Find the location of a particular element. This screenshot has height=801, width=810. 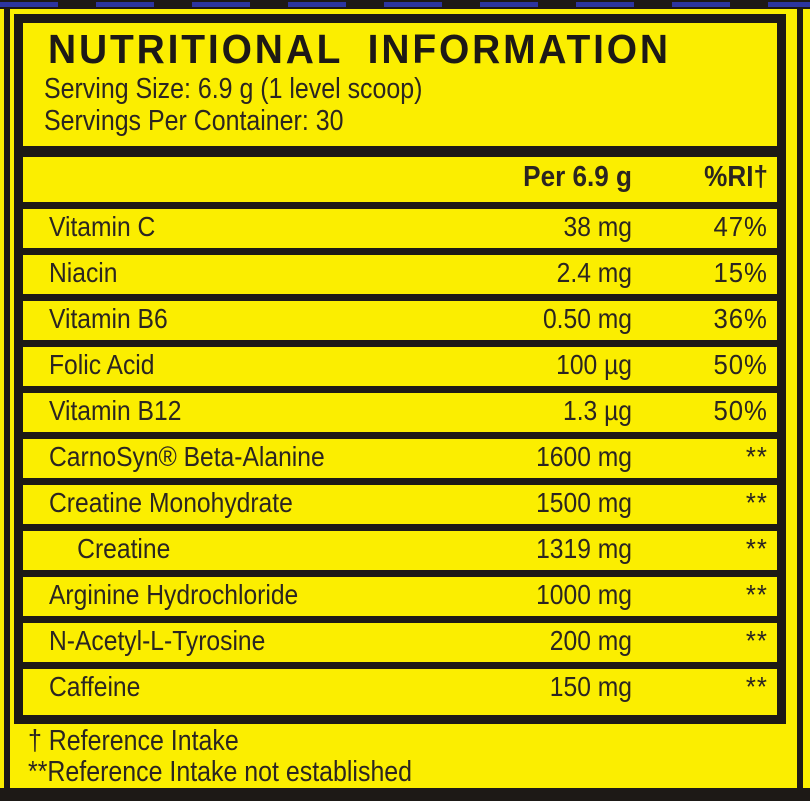

ingredient-name: CarnoSyn® Beta-Alanine is located at coordinates (187, 456).